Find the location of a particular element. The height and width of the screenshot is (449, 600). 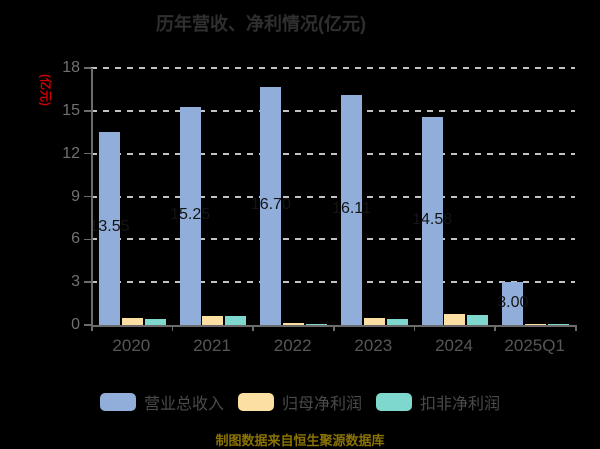

legend-label: 扣非净利润 is located at coordinates (460, 404).